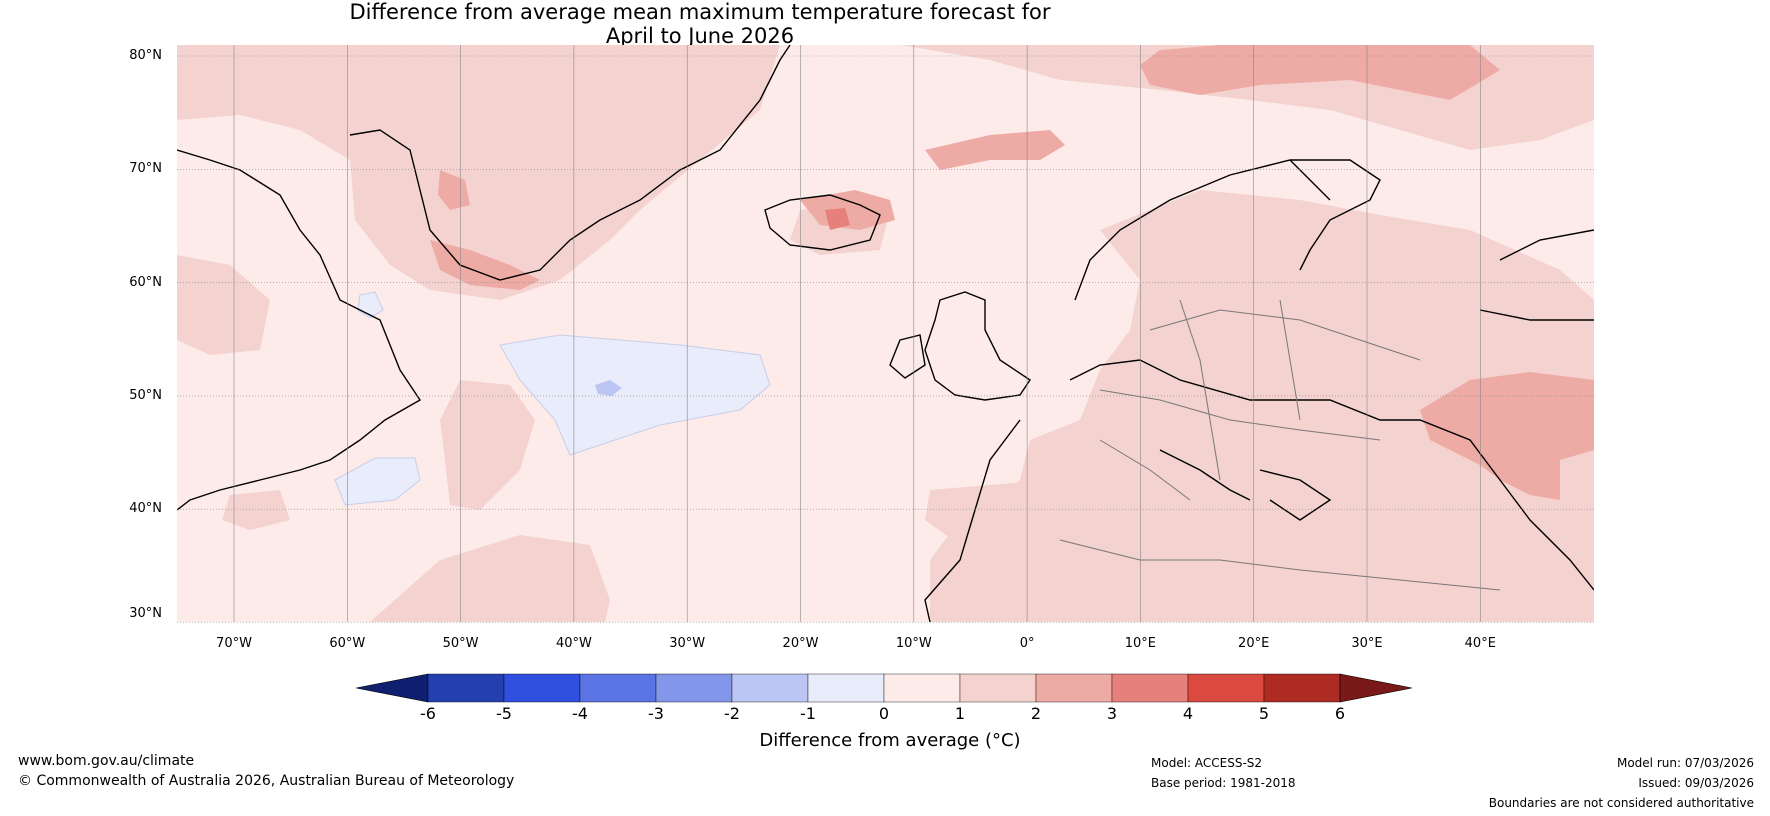 This screenshot has width=1770, height=816. Describe the element at coordinates (234, 643) in the screenshot. I see `longitude-label: 70°W` at that location.